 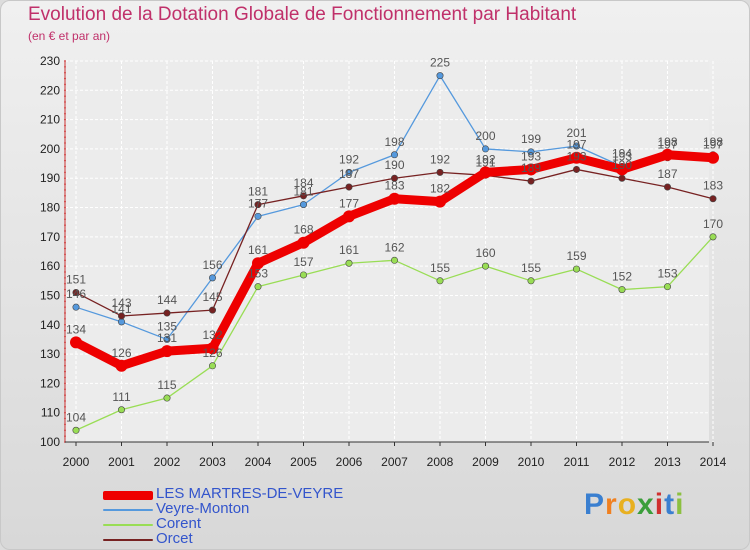 I want to click on data-label: 132, so click(x=212, y=335).